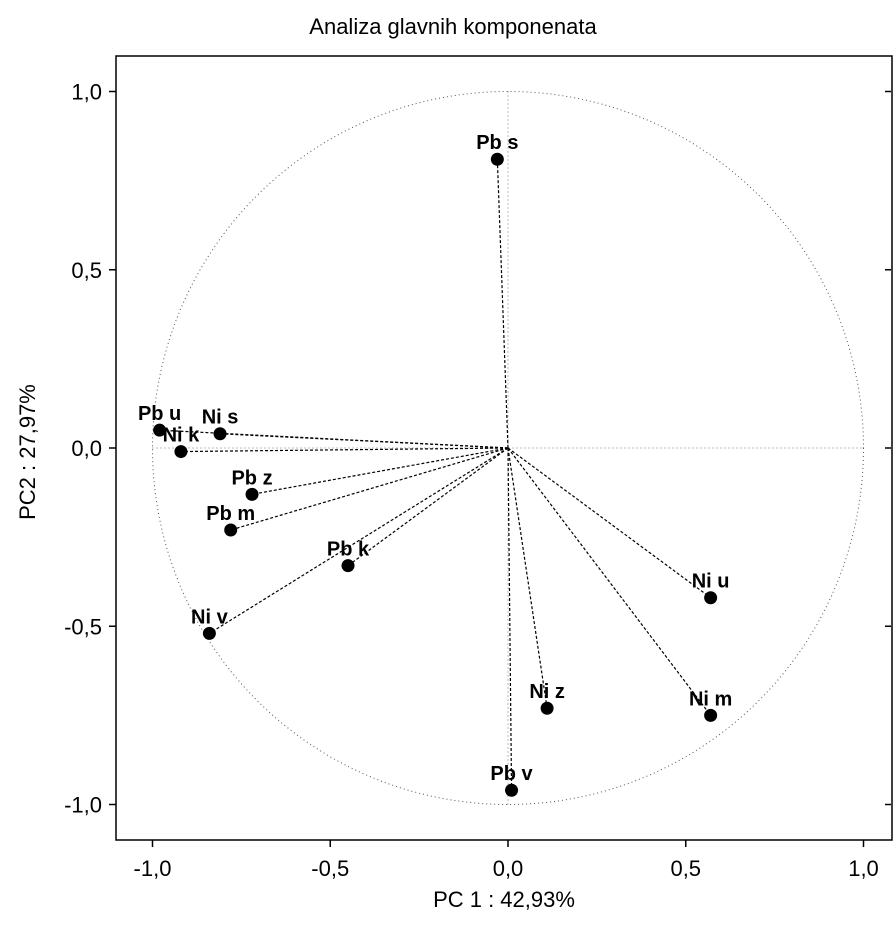  Describe the element at coordinates (711, 582) in the screenshot. I see `point-label: Ni u` at that location.